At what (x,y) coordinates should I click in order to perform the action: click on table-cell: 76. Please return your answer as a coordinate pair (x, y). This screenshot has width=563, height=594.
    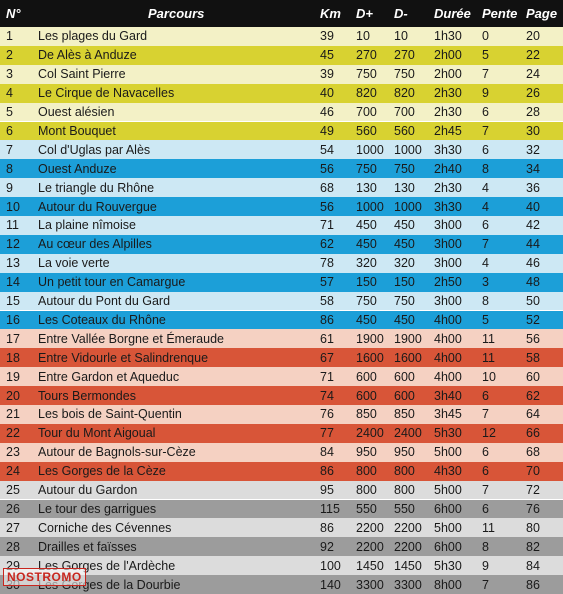
    Looking at the image, I should click on (533, 508).